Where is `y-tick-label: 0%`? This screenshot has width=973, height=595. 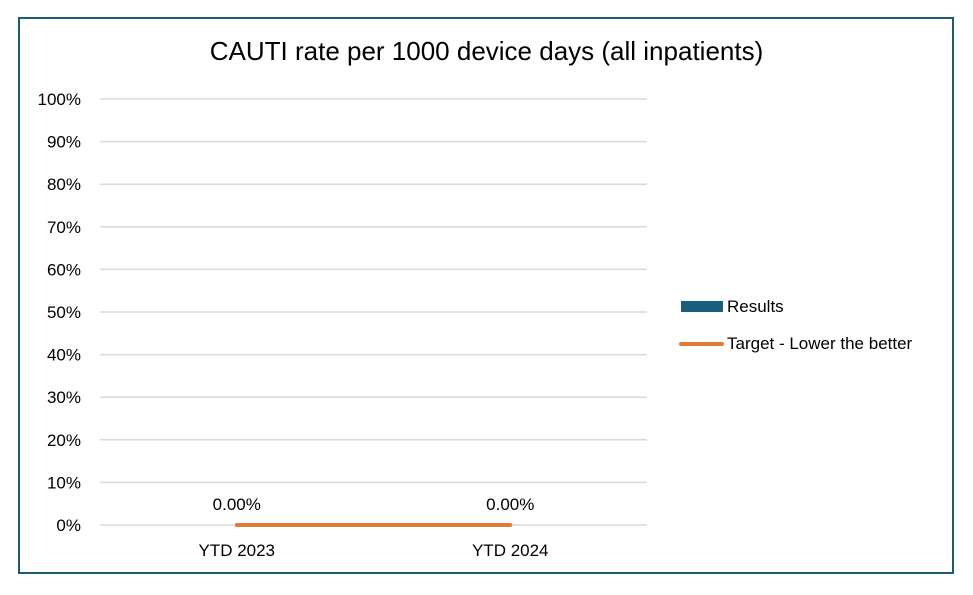
y-tick-label: 0% is located at coordinates (68, 525).